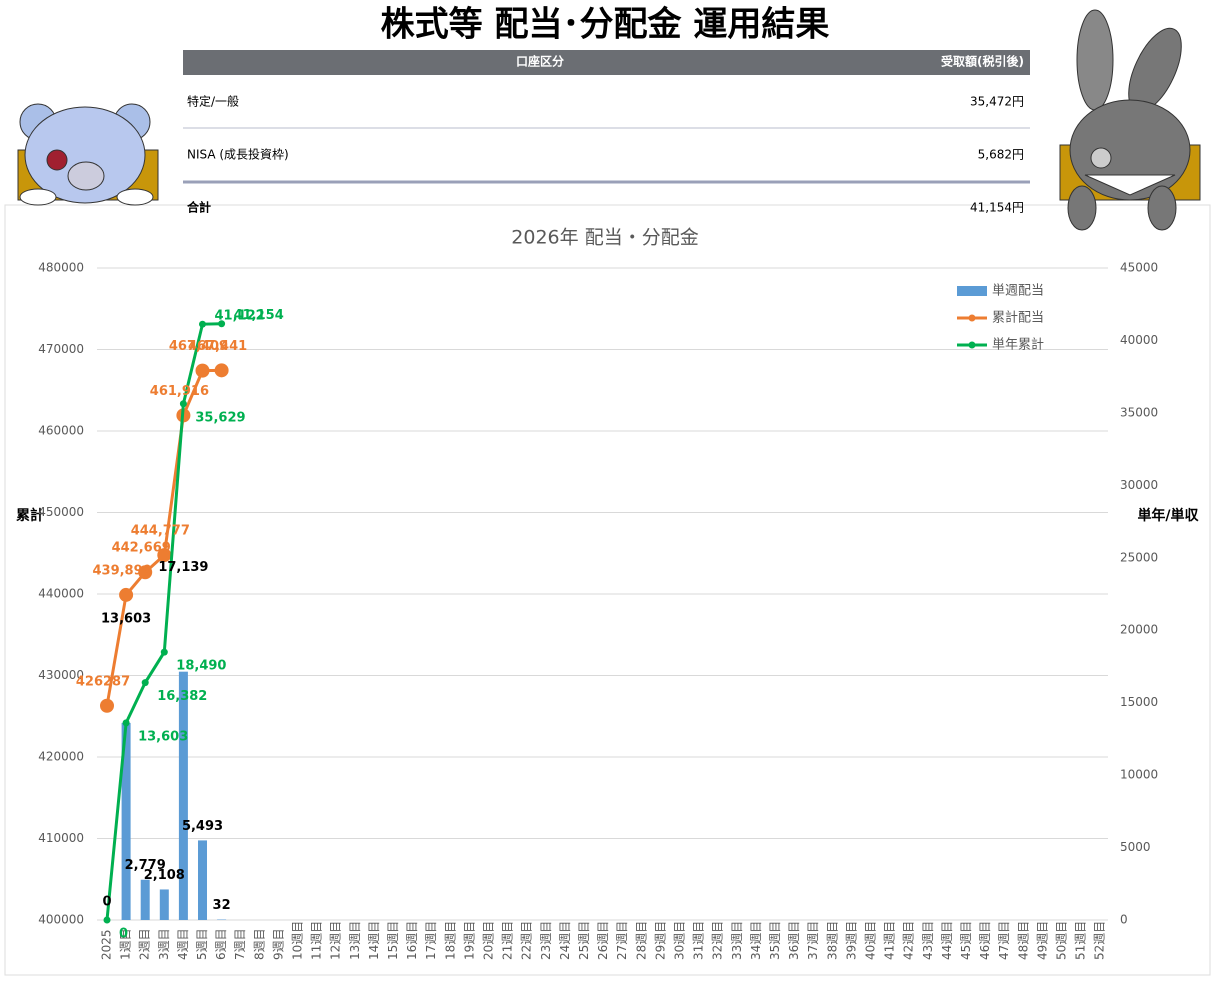  I want to click on x-tick-label: 24週目, so click(565, 940).